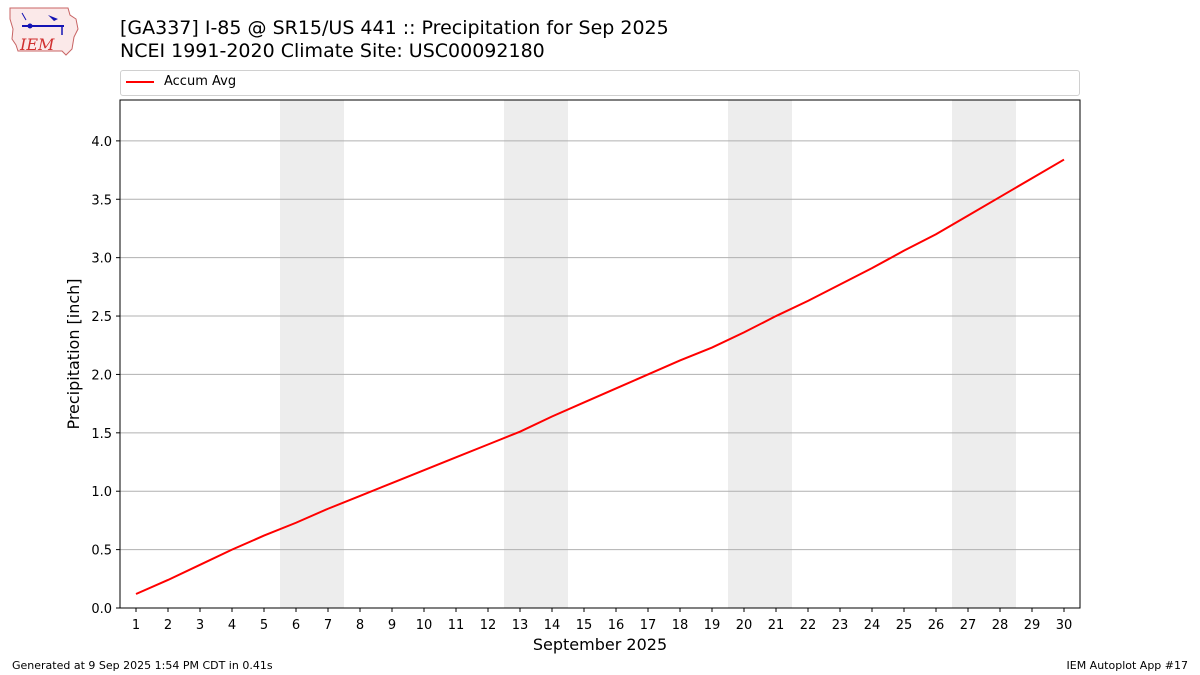 This screenshot has width=1200, height=675. I want to click on y-tick-label: 2.0, so click(101, 375).